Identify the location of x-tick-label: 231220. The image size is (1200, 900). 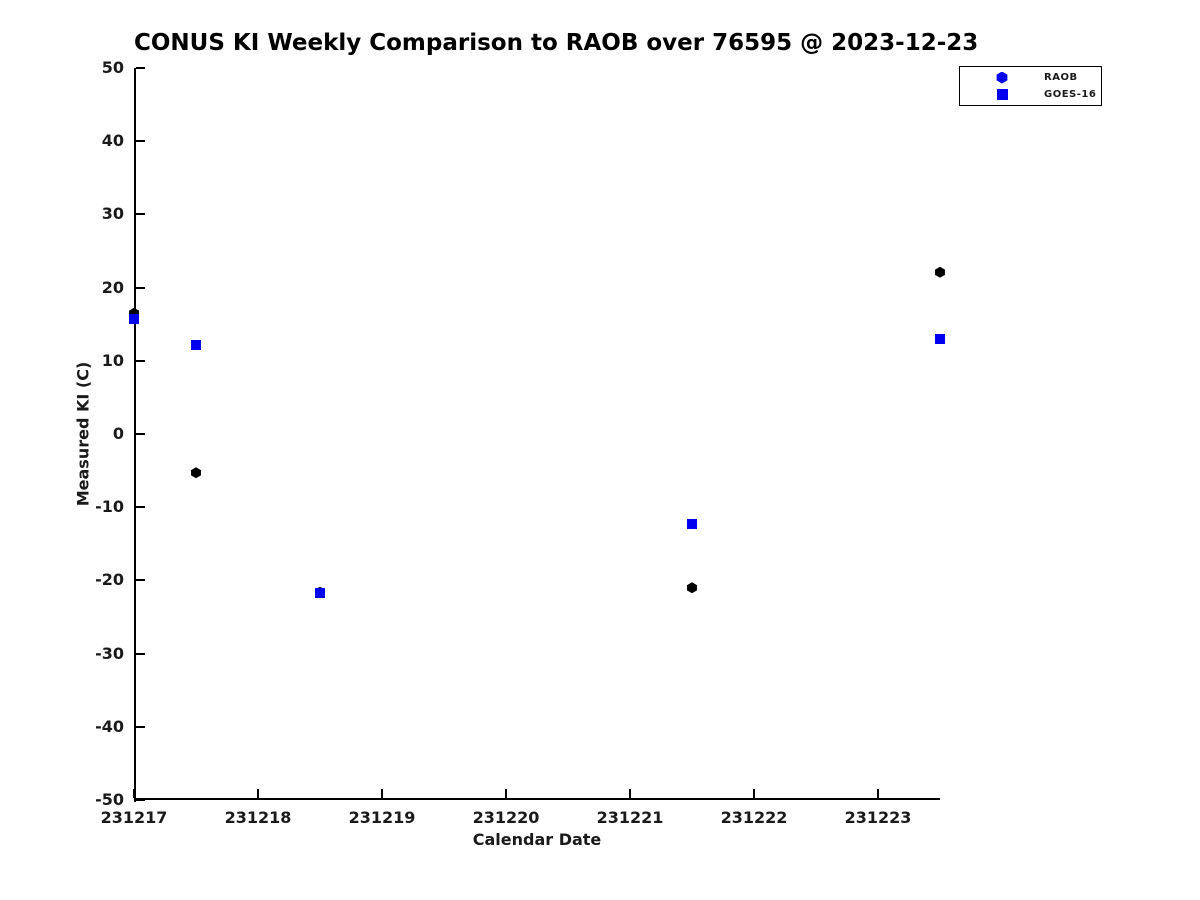
(506, 817).